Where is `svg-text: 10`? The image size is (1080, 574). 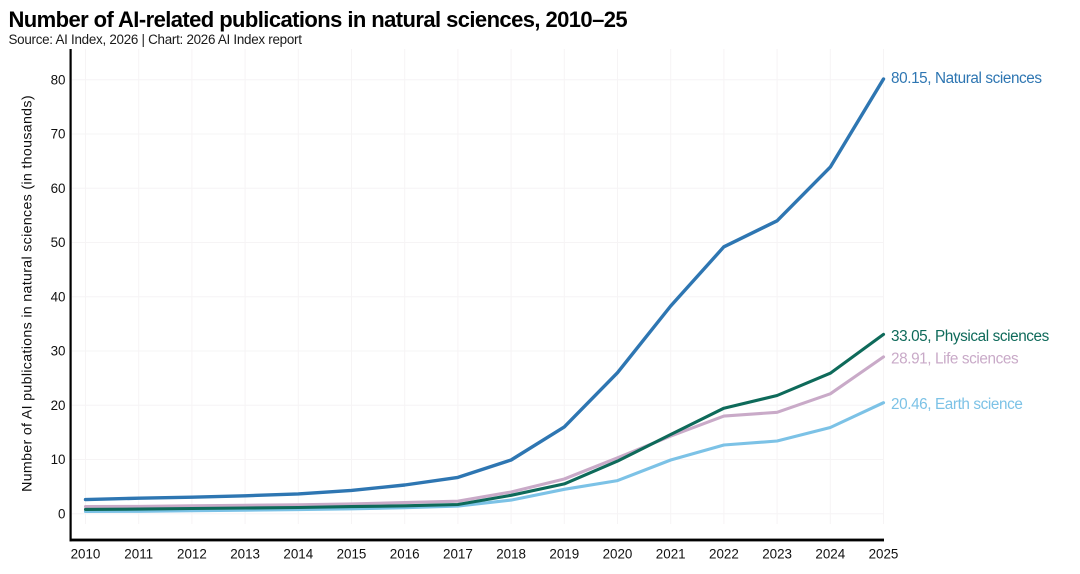 svg-text: 10 is located at coordinates (58, 459).